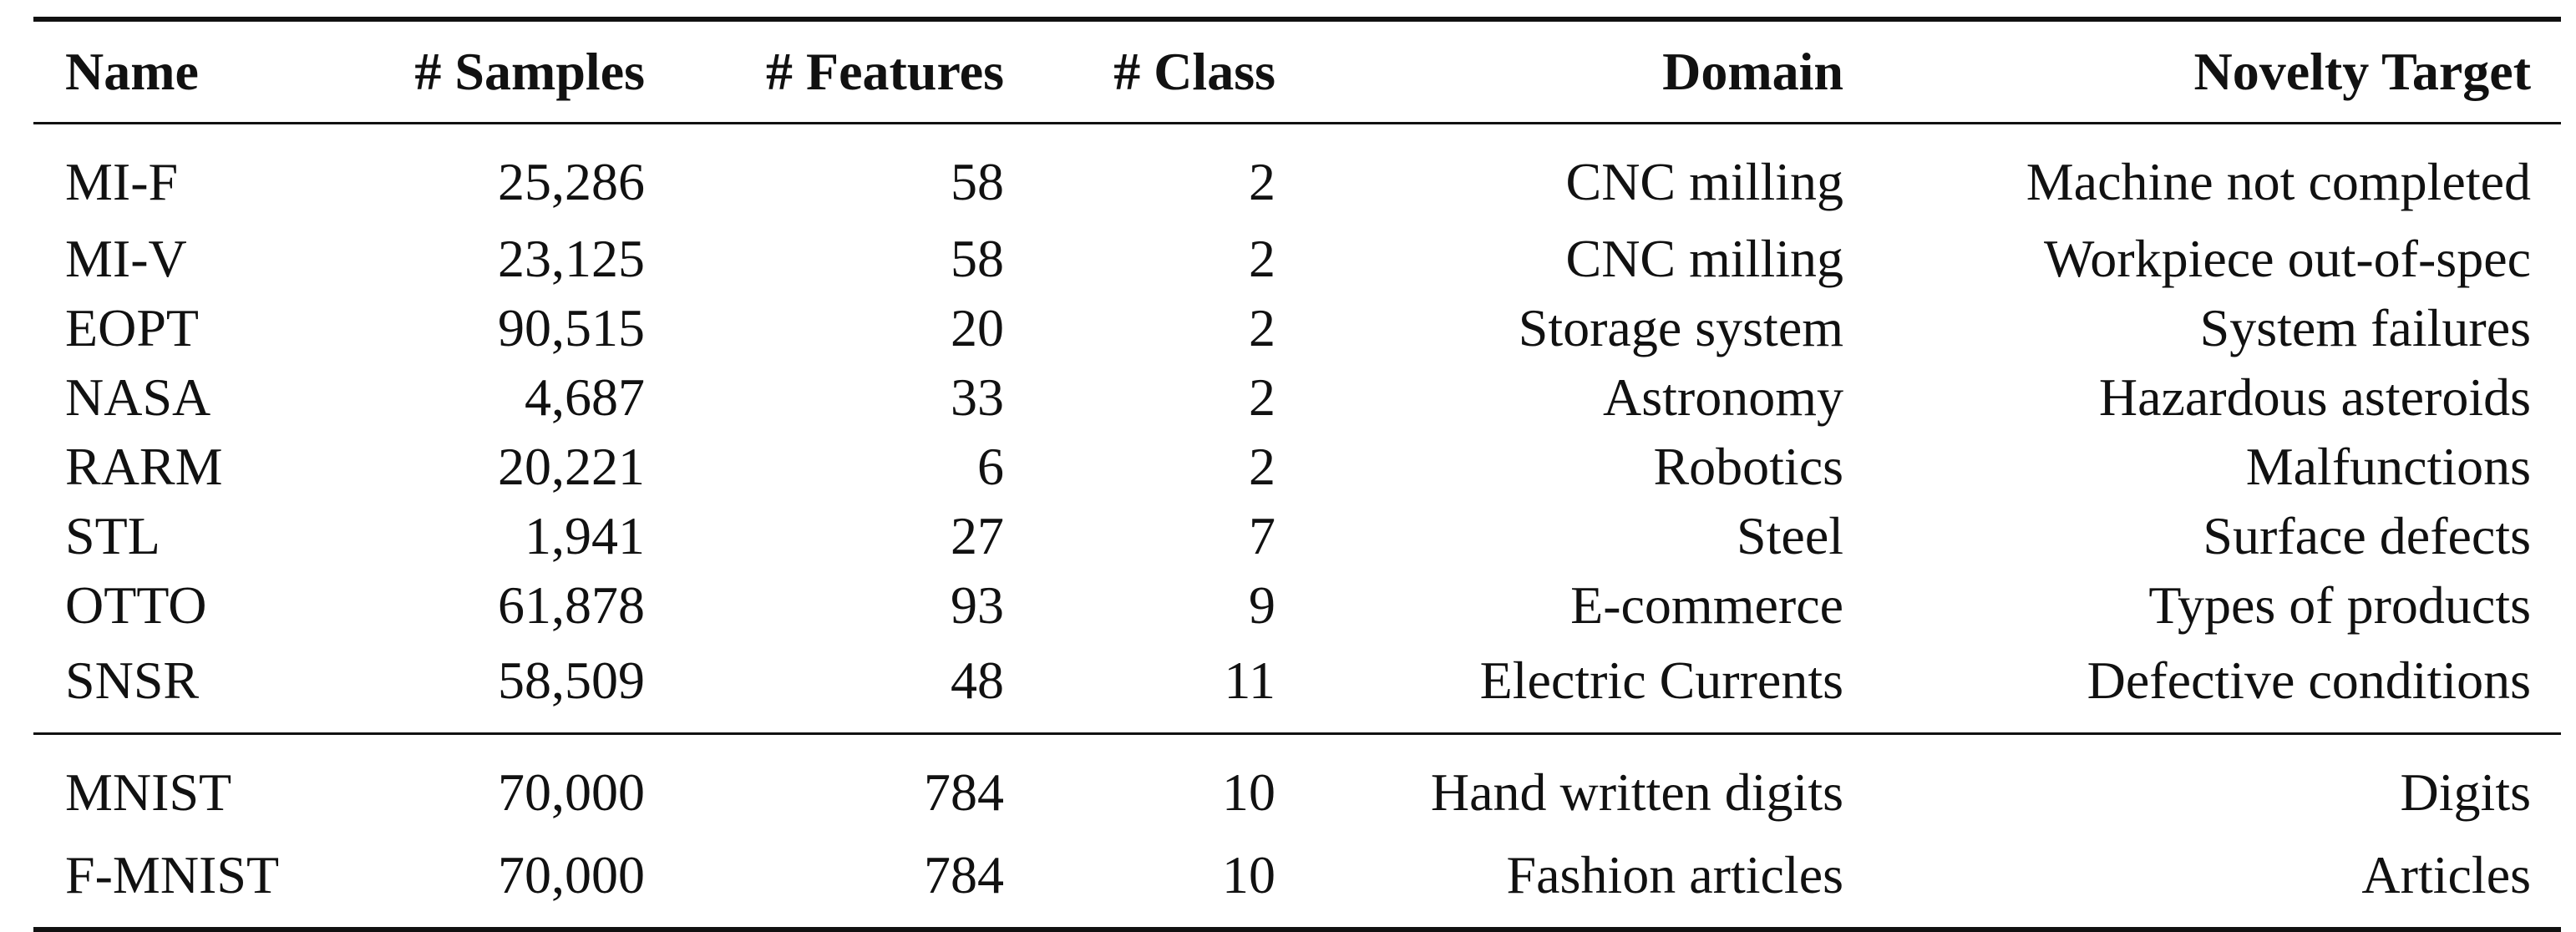 The height and width of the screenshot is (932, 2576). Describe the element at coordinates (885, 71) in the screenshot. I see `header-features: # Features` at that location.